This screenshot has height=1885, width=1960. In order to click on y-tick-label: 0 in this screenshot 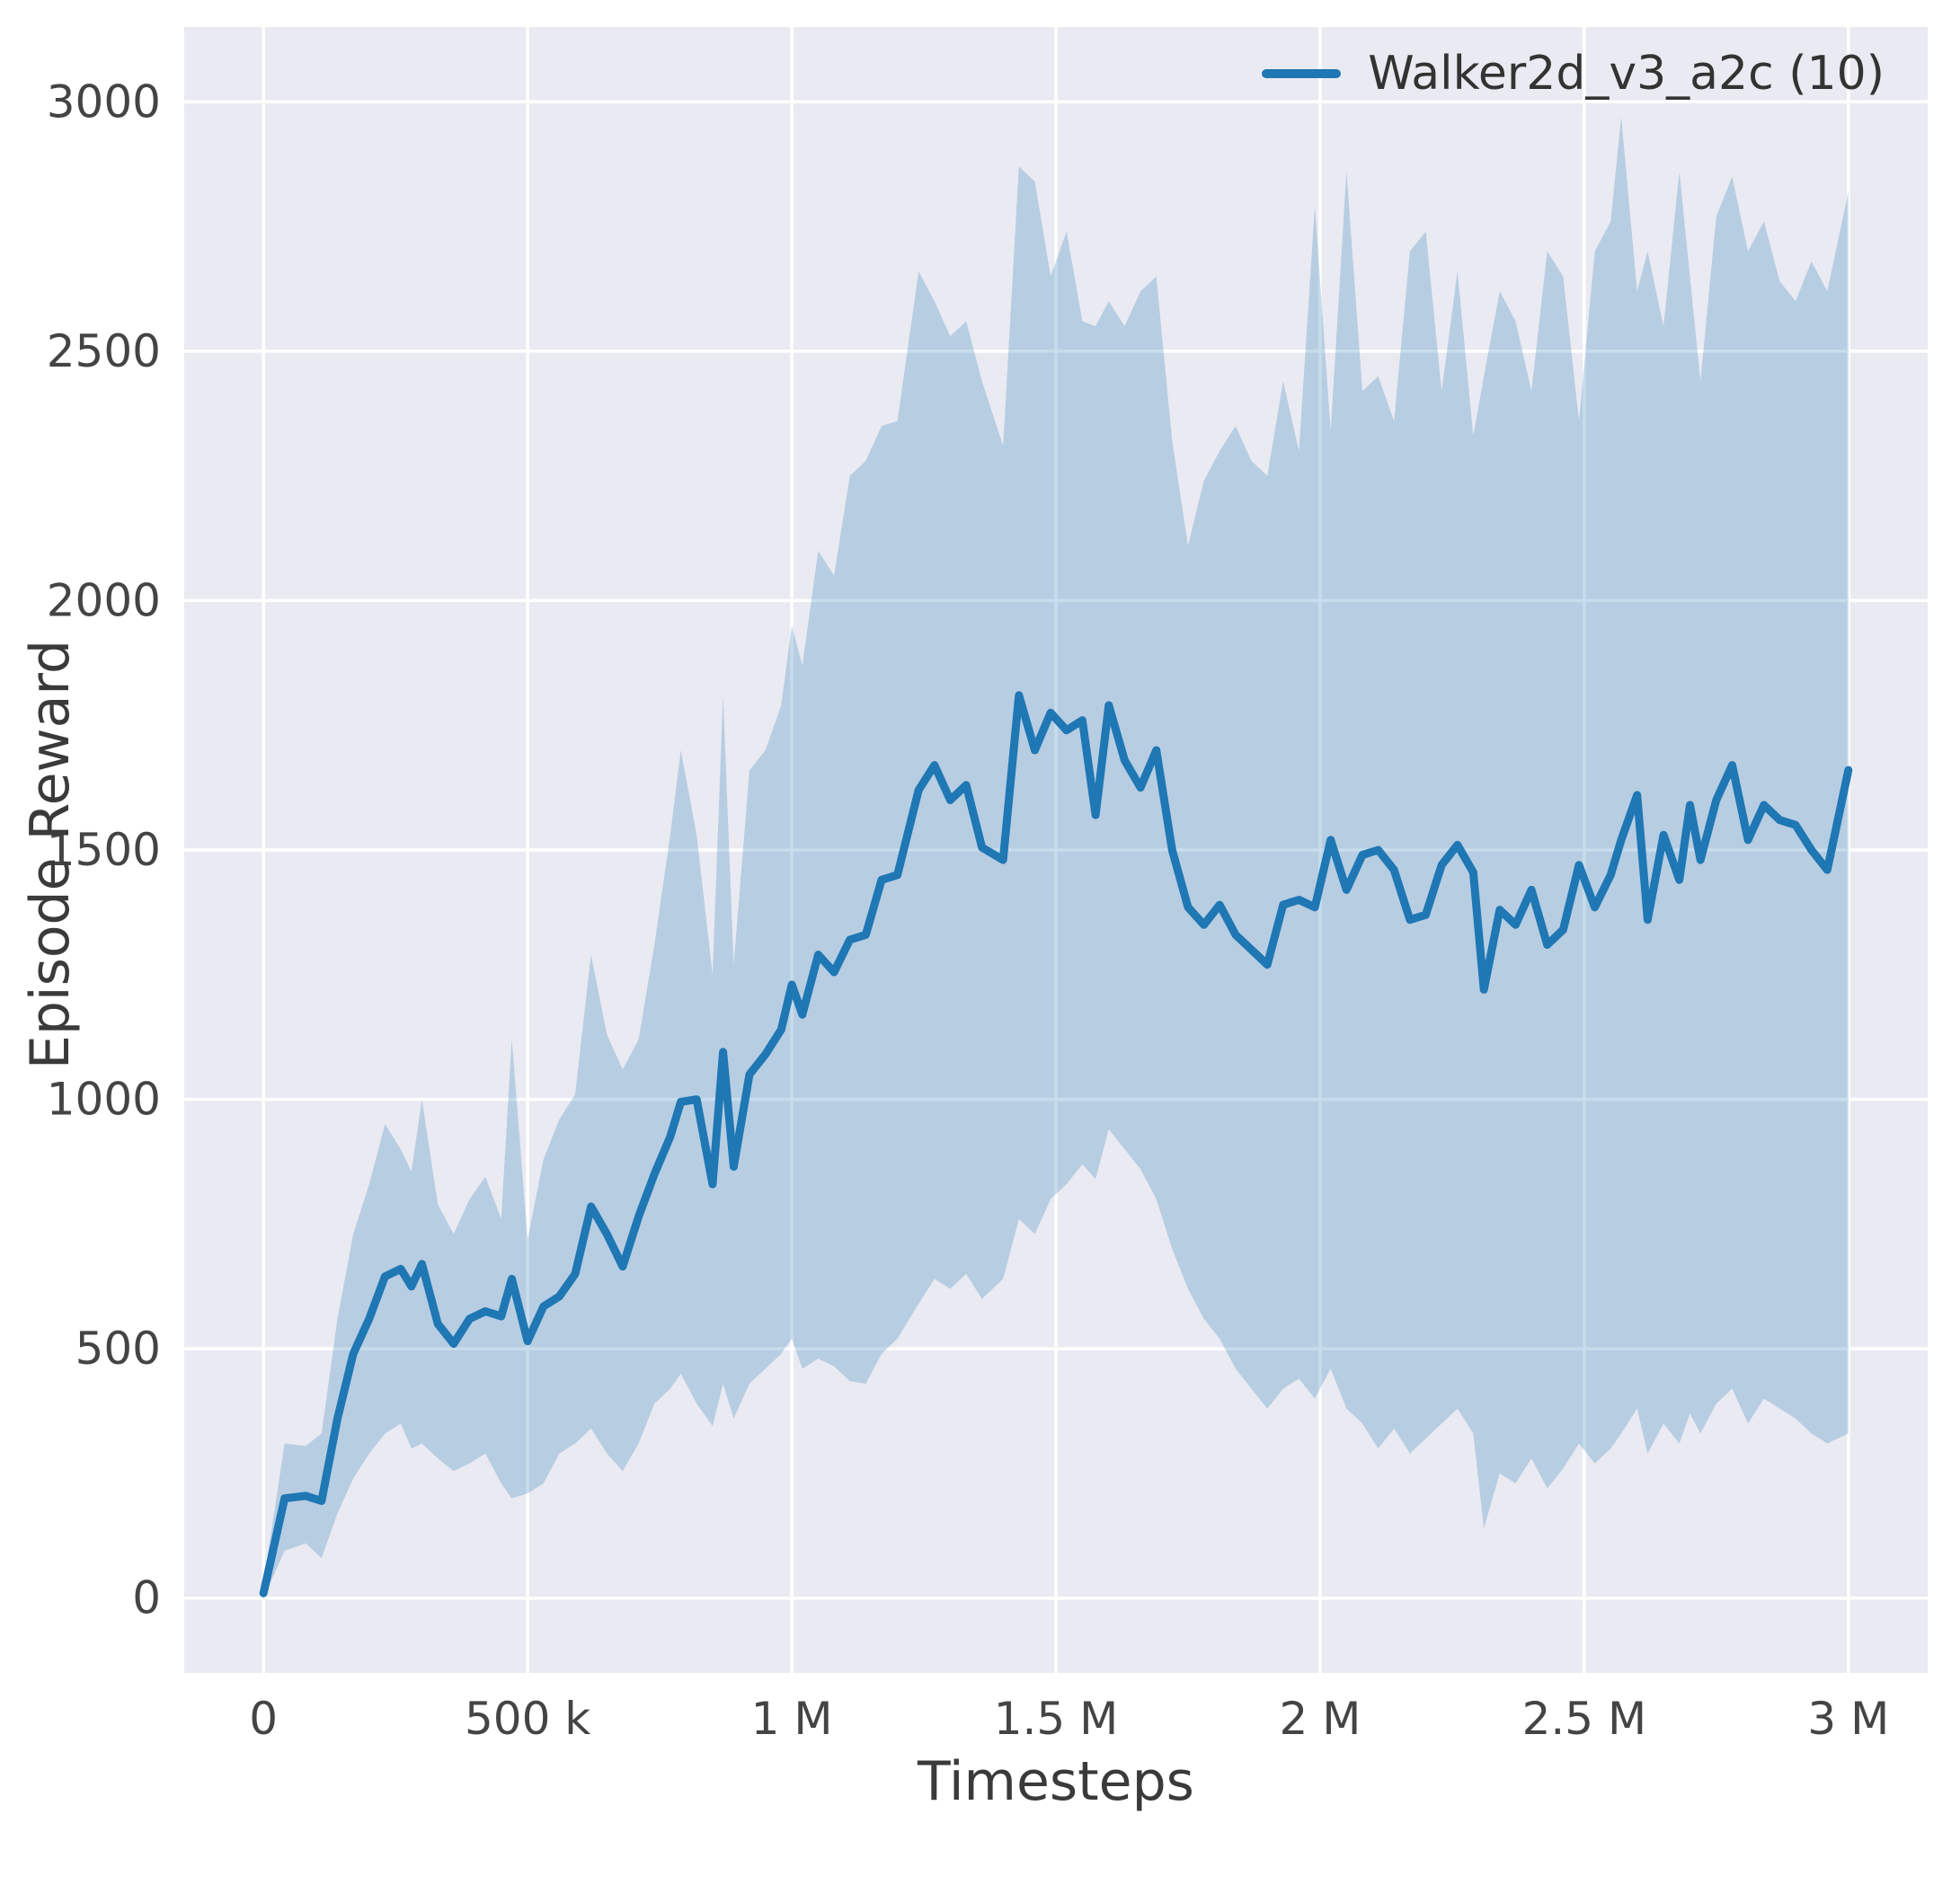, I will do `click(147, 1598)`.